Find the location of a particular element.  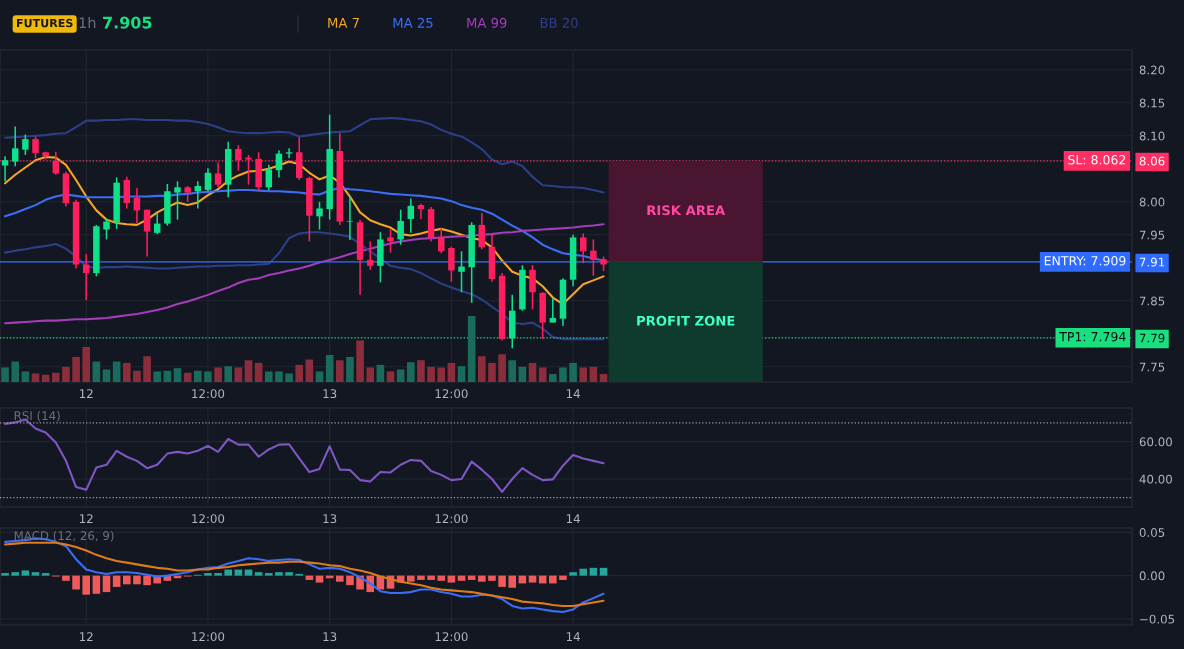

annotation: RSI (14) is located at coordinates (37, 416).